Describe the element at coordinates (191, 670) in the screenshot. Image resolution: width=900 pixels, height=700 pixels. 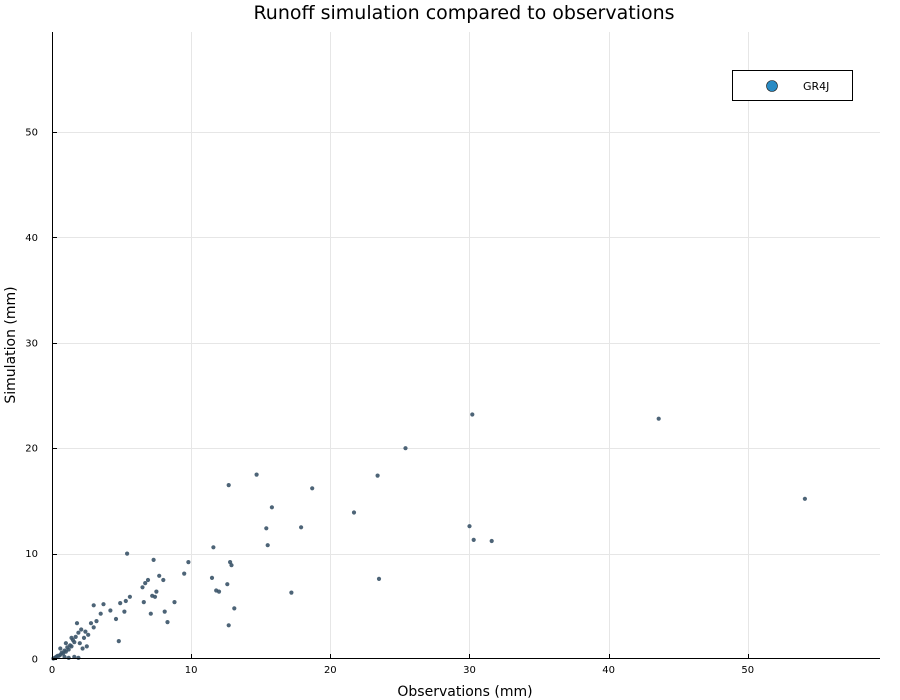
I see `x-tick-label: 10` at that location.